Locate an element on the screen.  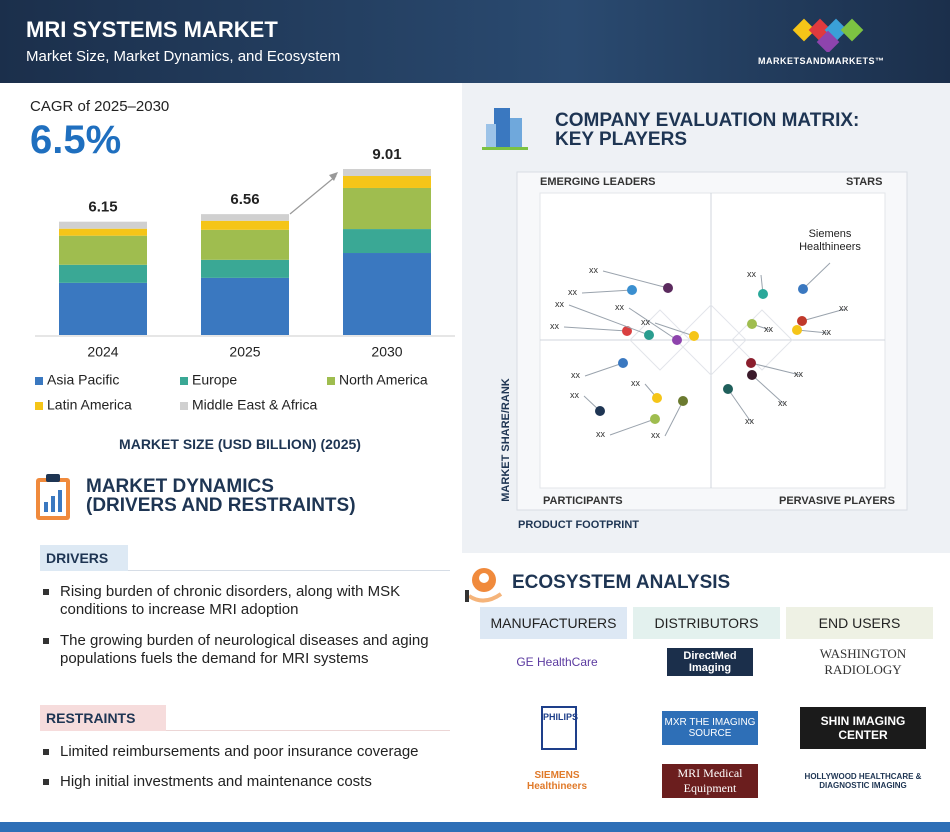
total-label: 9.01 is located at coordinates (386, 154).